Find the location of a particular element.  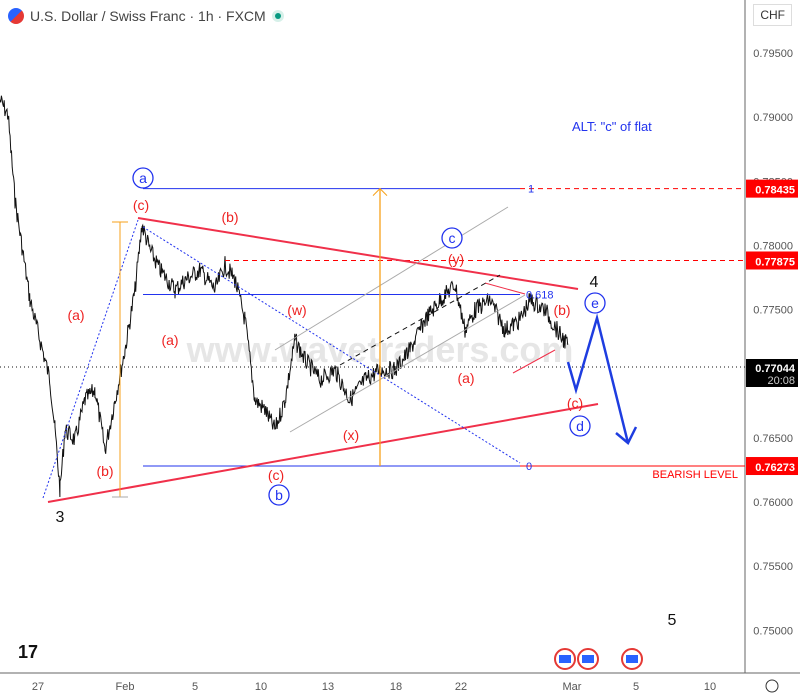

wave-label-red: (w) is located at coordinates (296, 310).